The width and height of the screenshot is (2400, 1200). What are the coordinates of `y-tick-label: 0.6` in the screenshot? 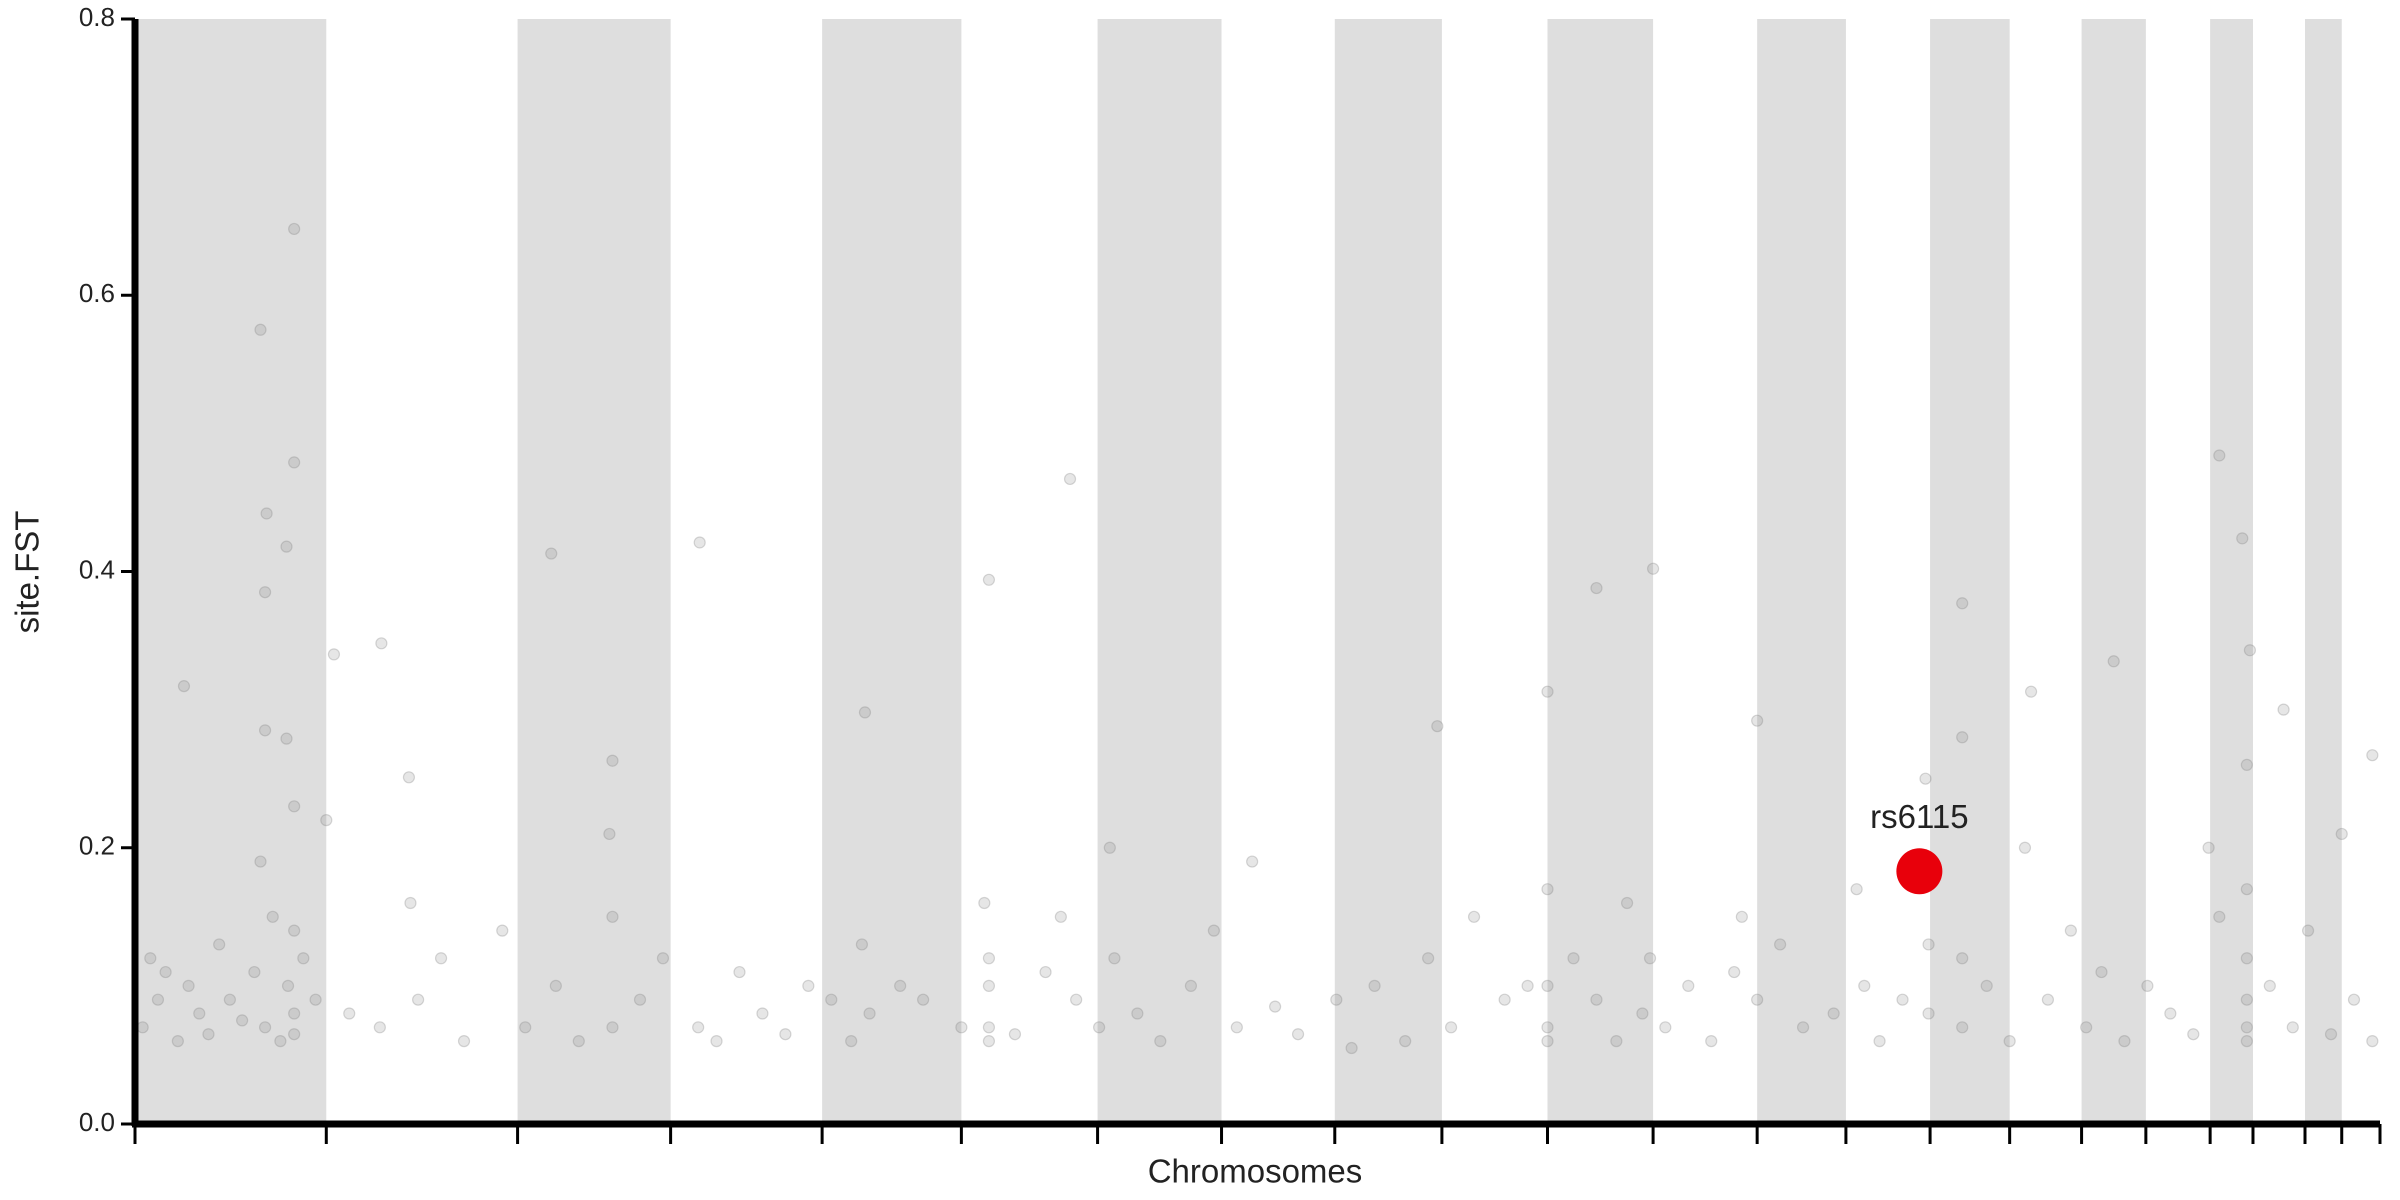 It's located at (97, 293).